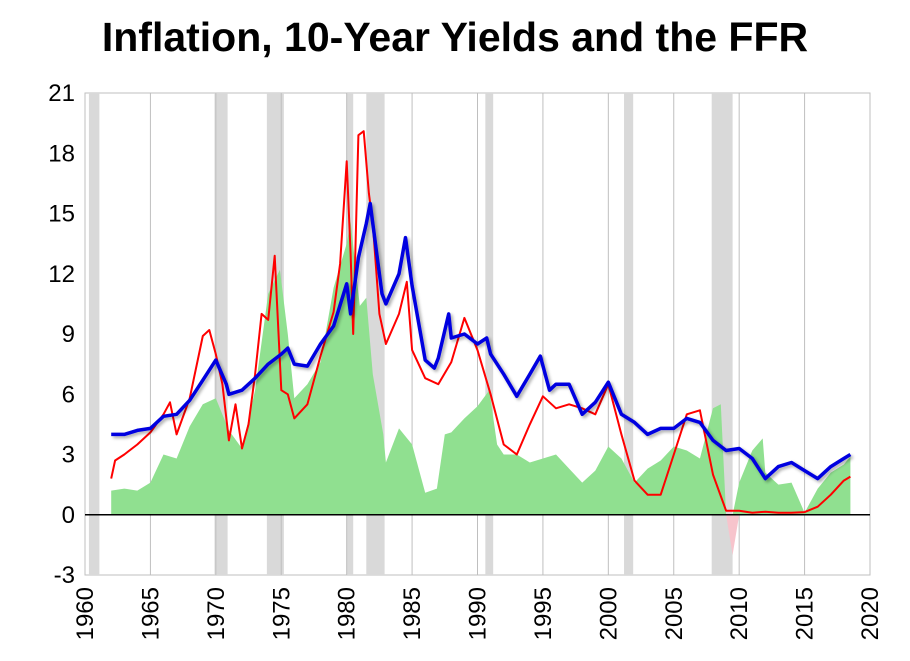 Image resolution: width=910 pixels, height=661 pixels. What do you see at coordinates (85, 613) in the screenshot?
I see `x-tick-label: 1960` at bounding box center [85, 613].